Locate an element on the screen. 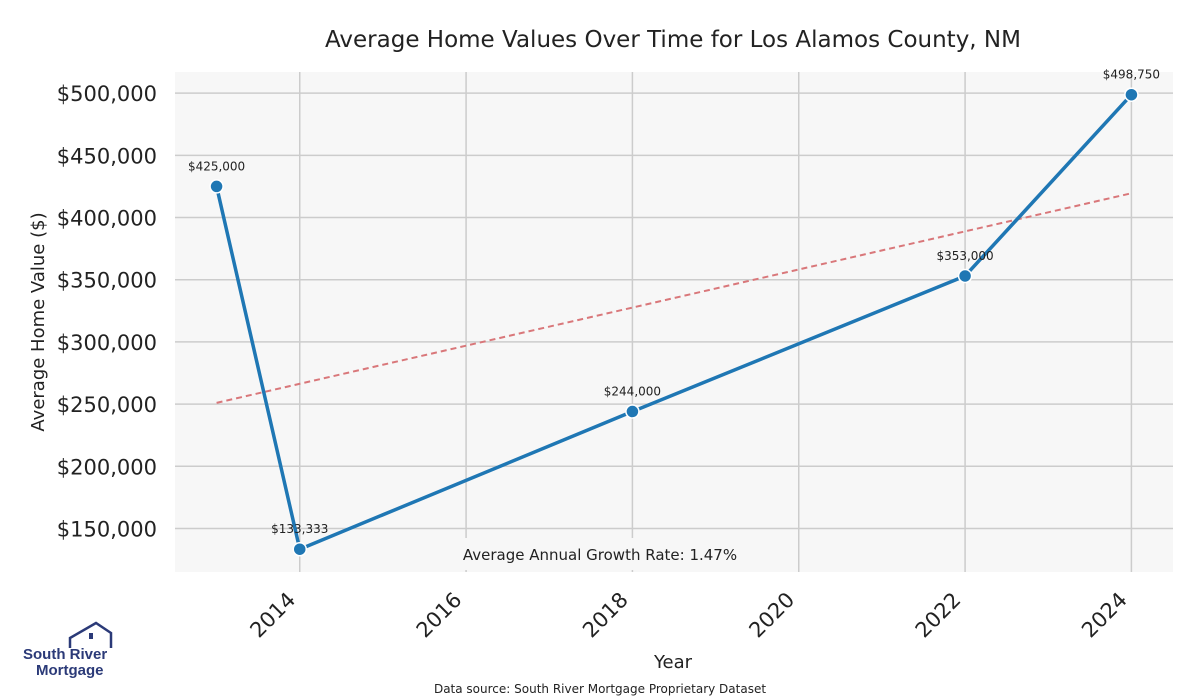  y-tick-label: $400,000 is located at coordinates (107, 219).